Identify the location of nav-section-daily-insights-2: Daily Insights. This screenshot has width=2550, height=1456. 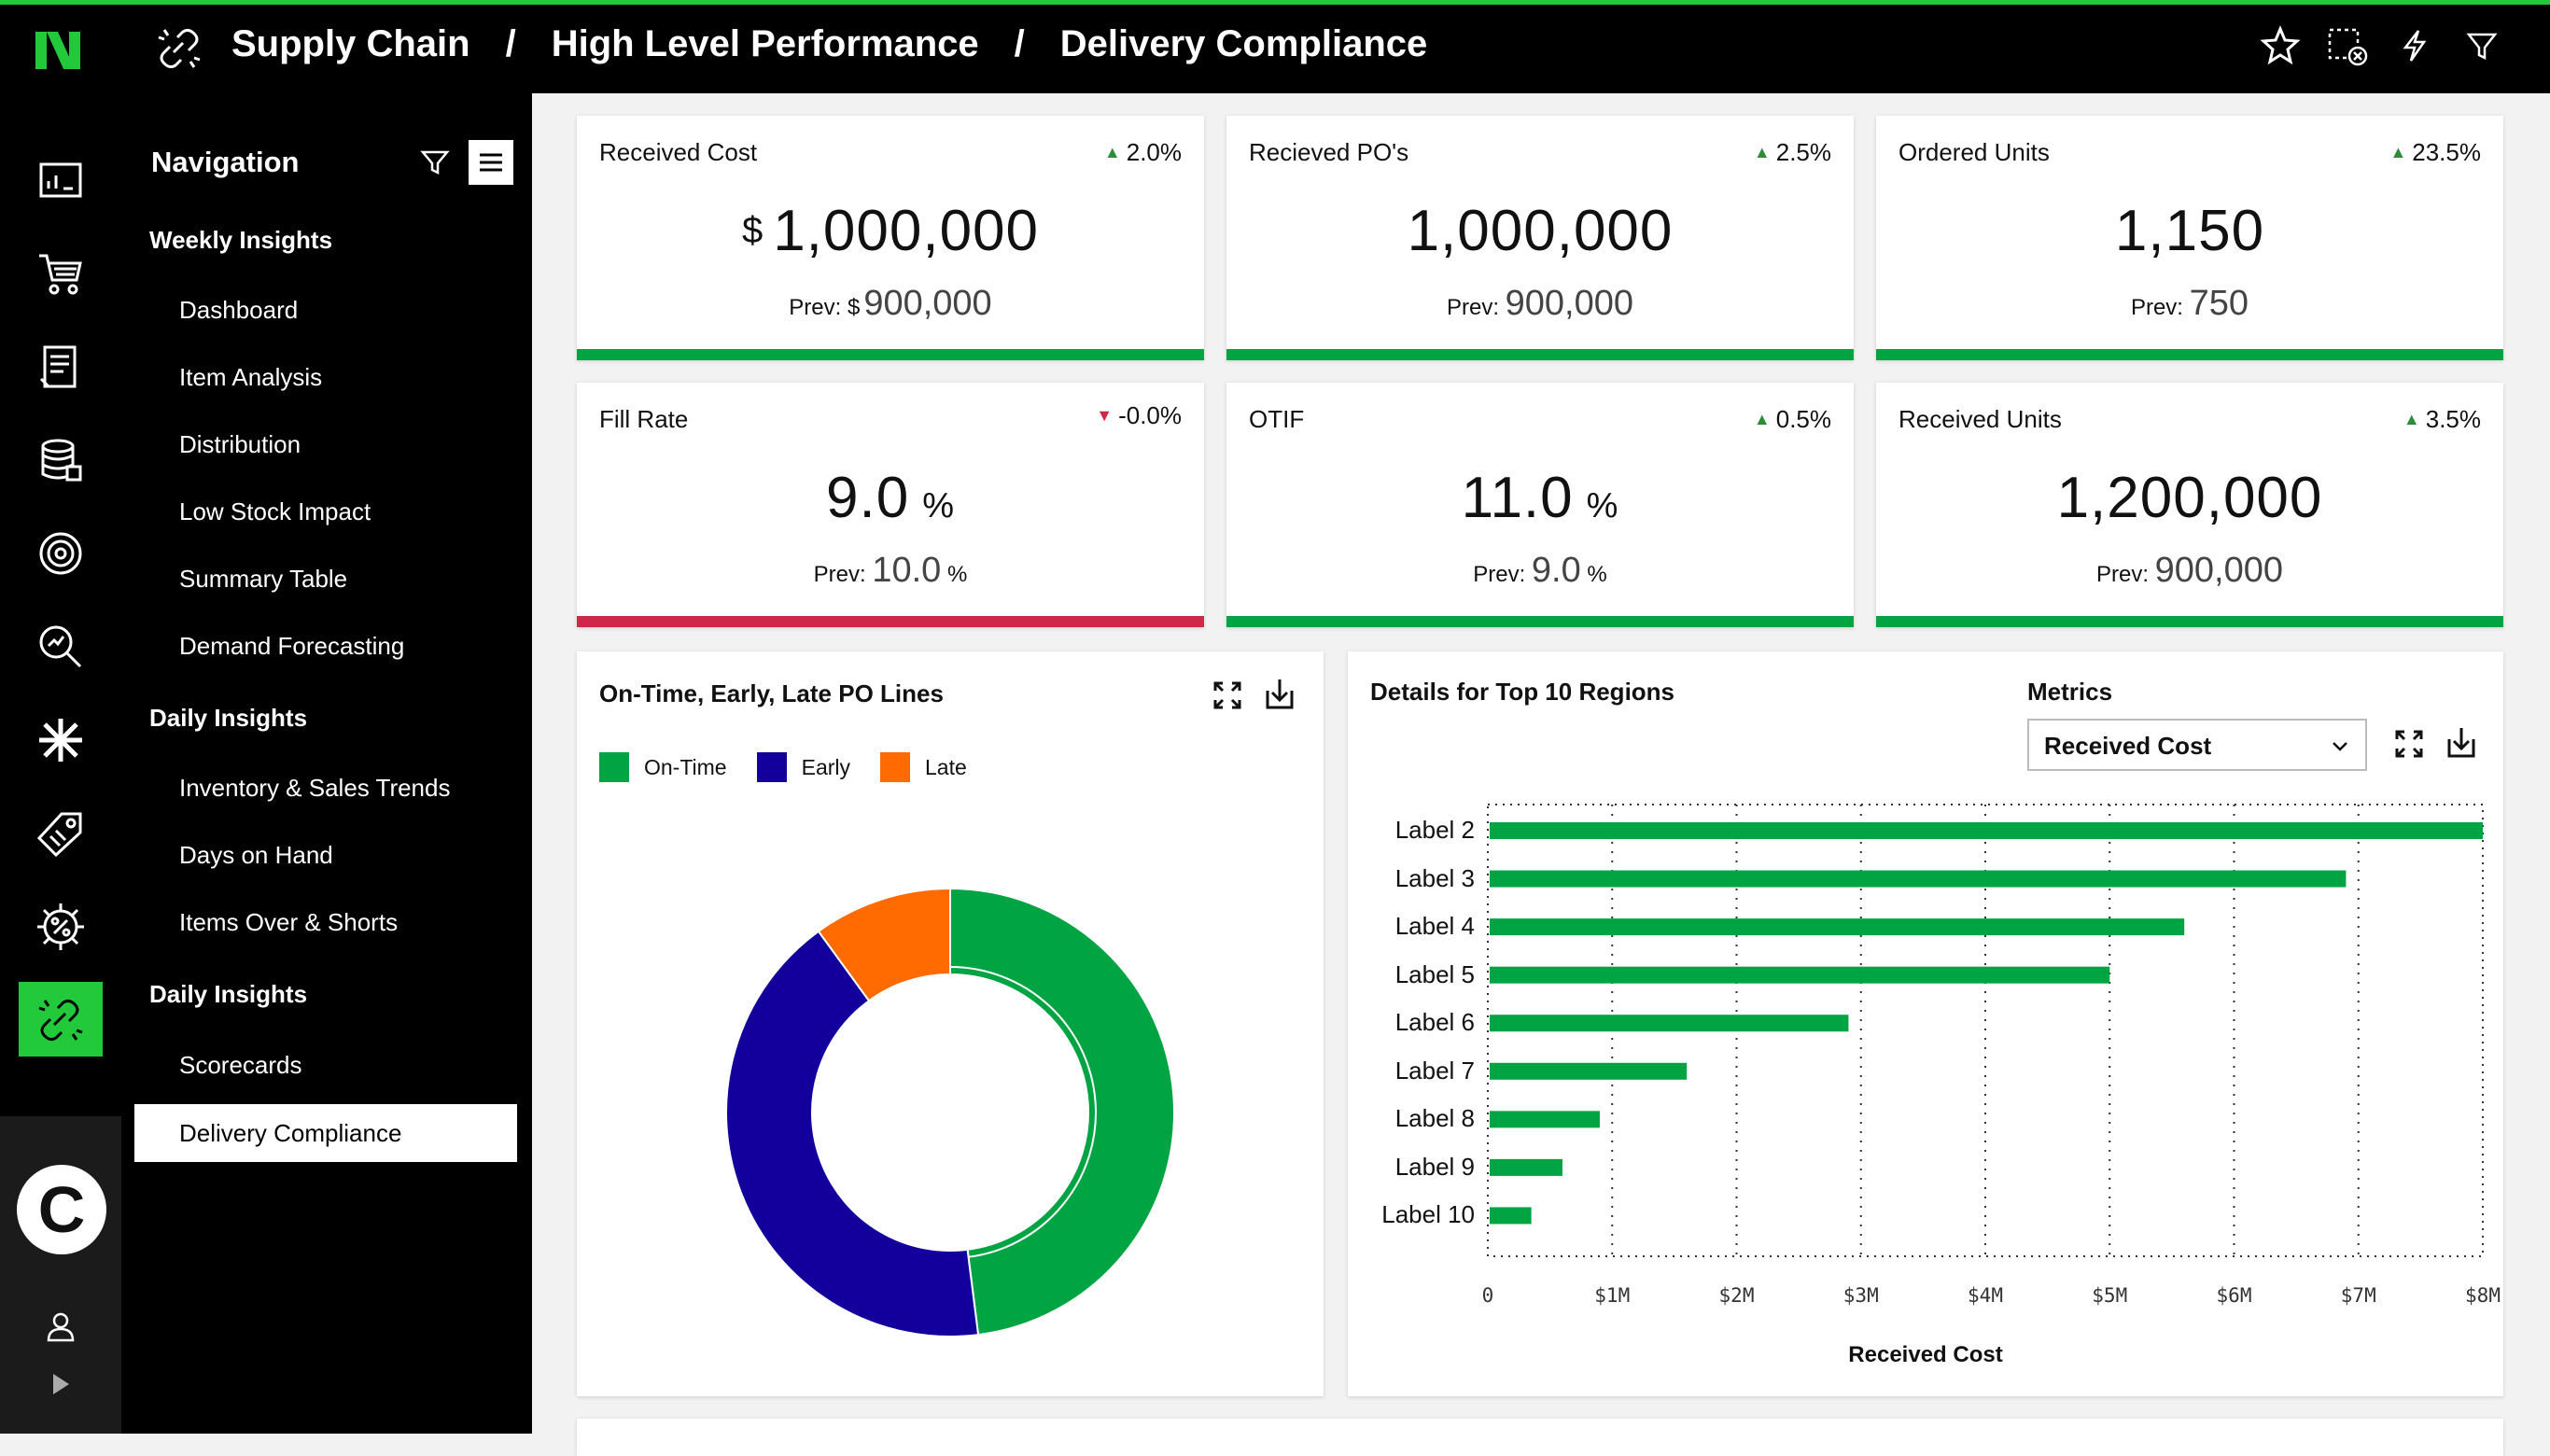
(228, 994).